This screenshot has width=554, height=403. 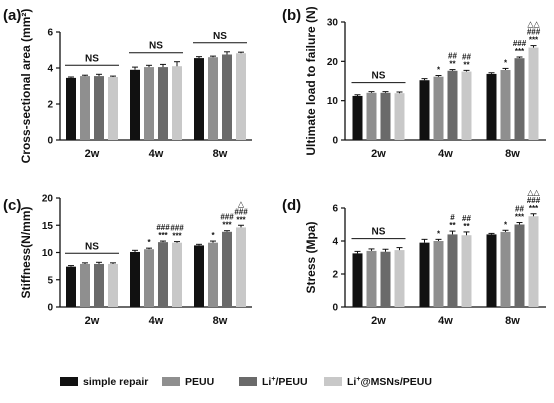 I want to click on x-tick-label: 4w, so click(x=445, y=154).